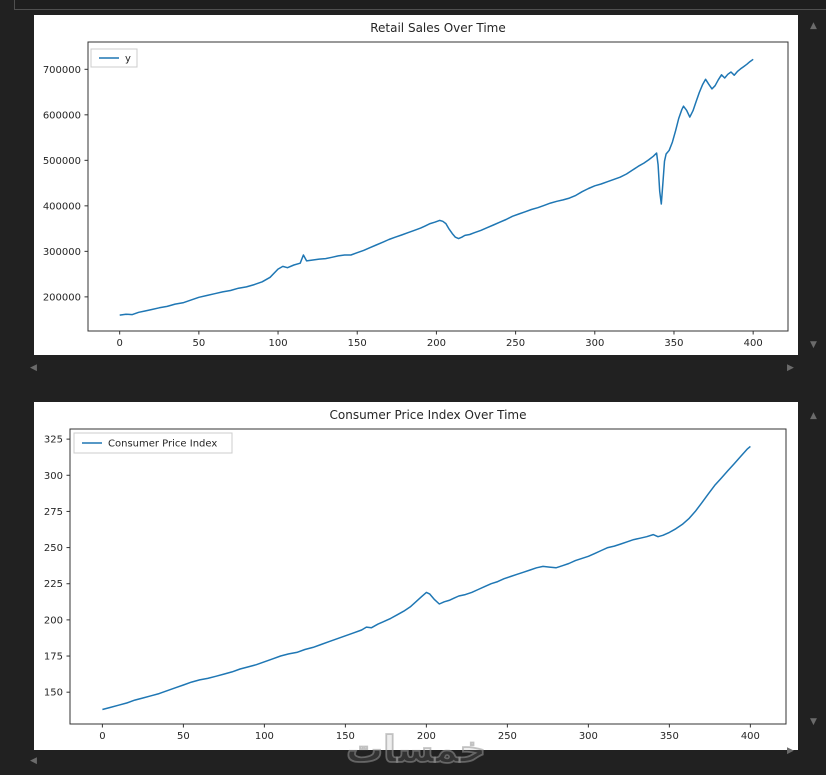  What do you see at coordinates (128, 59) in the screenshot?
I see `legend-label: y` at bounding box center [128, 59].